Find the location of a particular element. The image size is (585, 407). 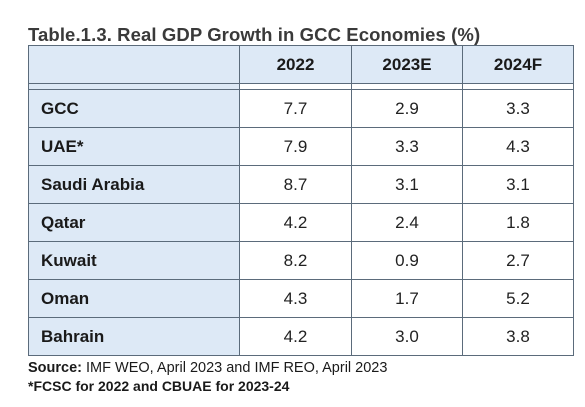

cell-value: 1.7 is located at coordinates (407, 298).